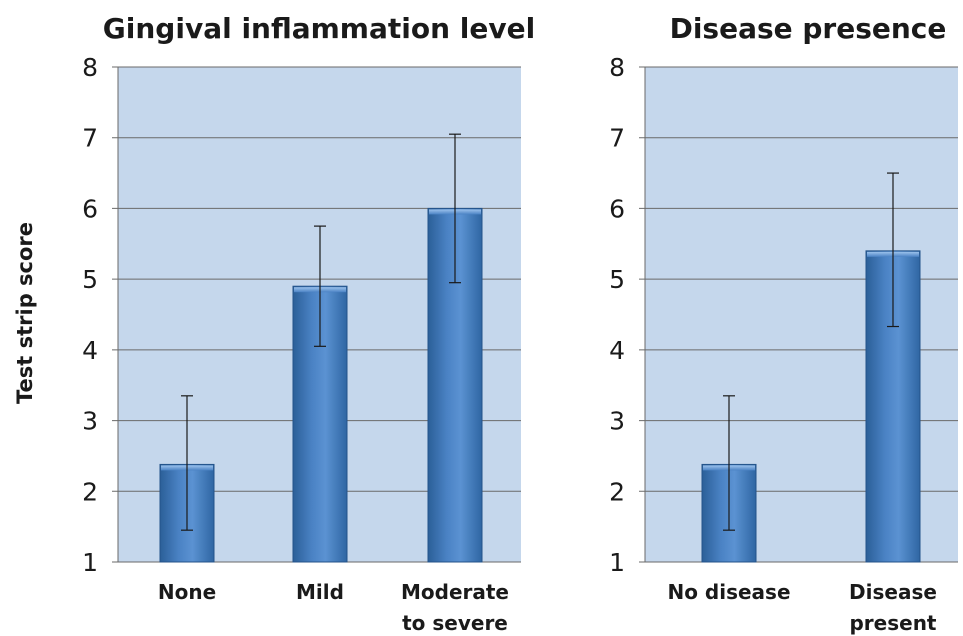  What do you see at coordinates (455, 623) in the screenshot?
I see `x-category-label: to severe` at bounding box center [455, 623].